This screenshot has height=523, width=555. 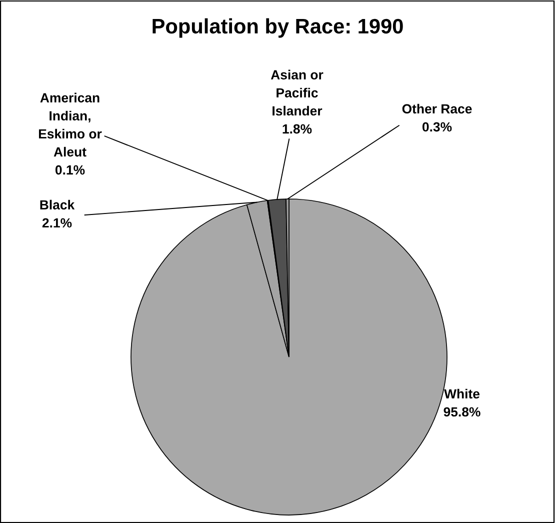 What do you see at coordinates (277, 28) in the screenshot?
I see `chart-title: Population by Race: 1990` at bounding box center [277, 28].